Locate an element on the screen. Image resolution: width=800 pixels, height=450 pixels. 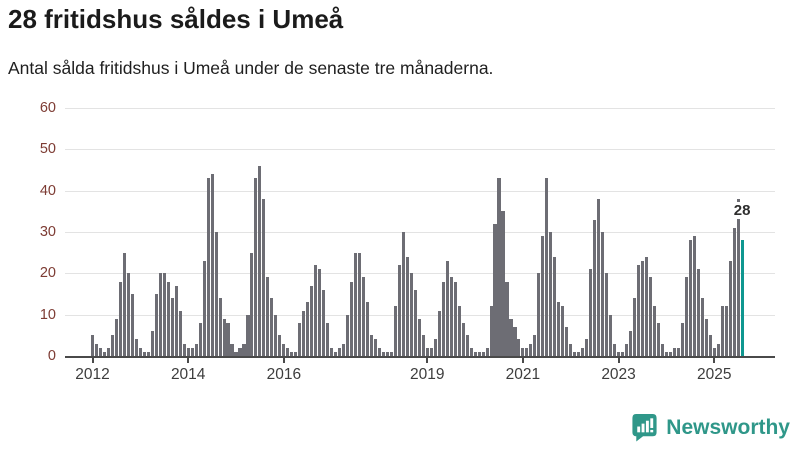
y-axis-tick-label: 60 is located at coordinates (47, 108).